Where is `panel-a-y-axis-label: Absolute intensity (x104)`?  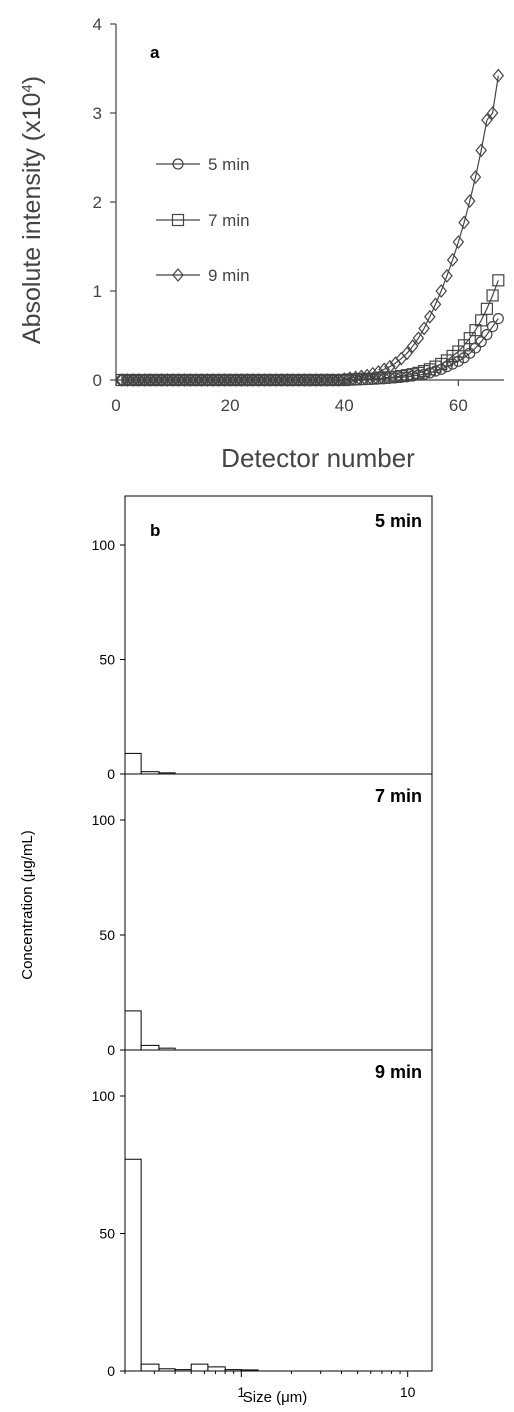
panel-a-y-axis-label: Absolute intensity (x104) is located at coordinates (32, 210).